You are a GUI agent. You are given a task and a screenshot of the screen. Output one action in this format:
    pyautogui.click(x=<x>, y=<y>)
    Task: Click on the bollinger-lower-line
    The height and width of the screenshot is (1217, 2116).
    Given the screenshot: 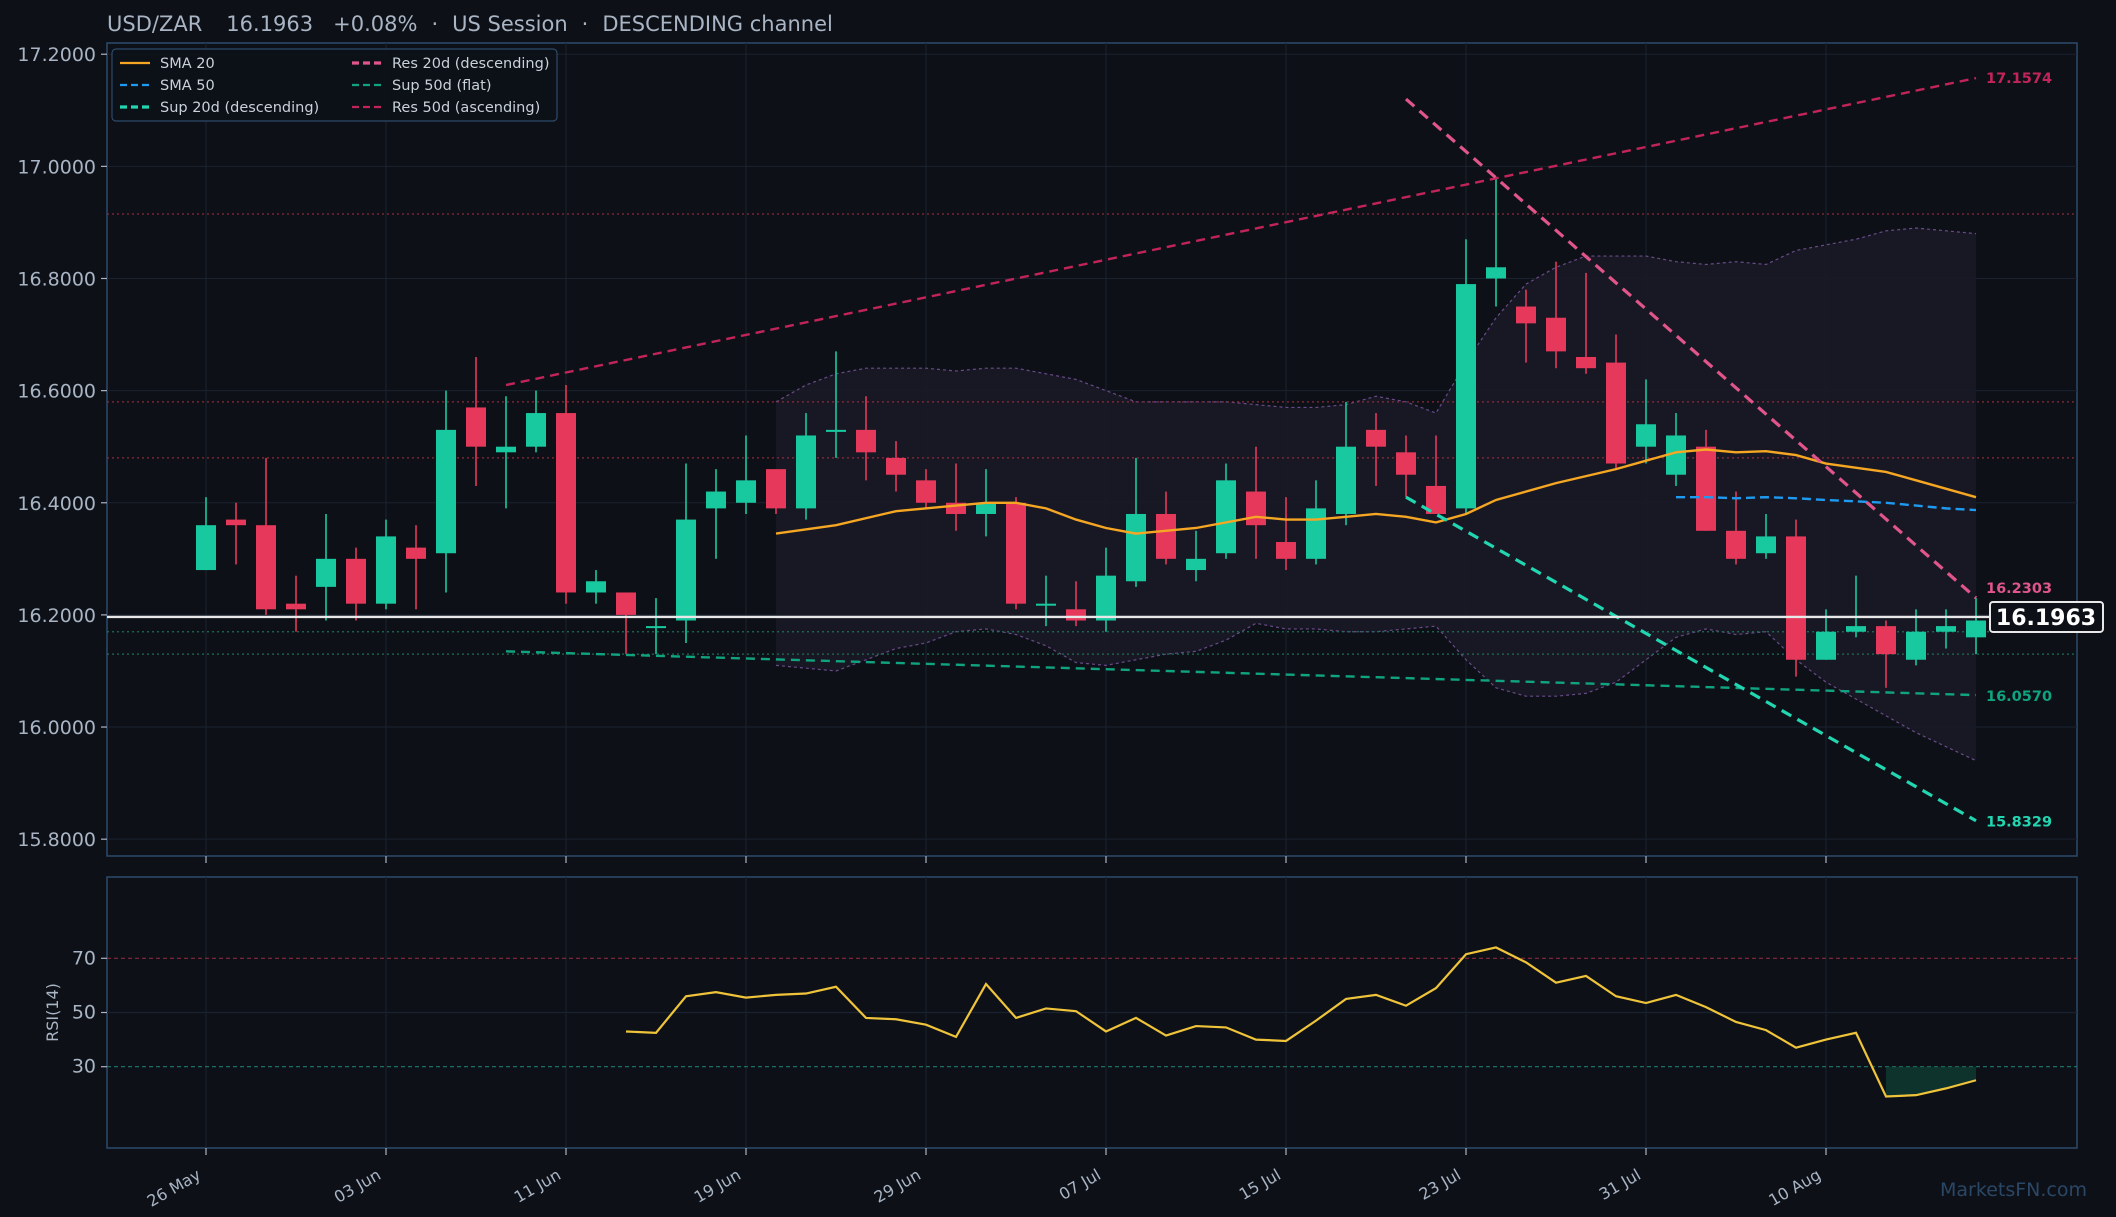 What is the action you would take?
    pyautogui.click(x=1376, y=692)
    